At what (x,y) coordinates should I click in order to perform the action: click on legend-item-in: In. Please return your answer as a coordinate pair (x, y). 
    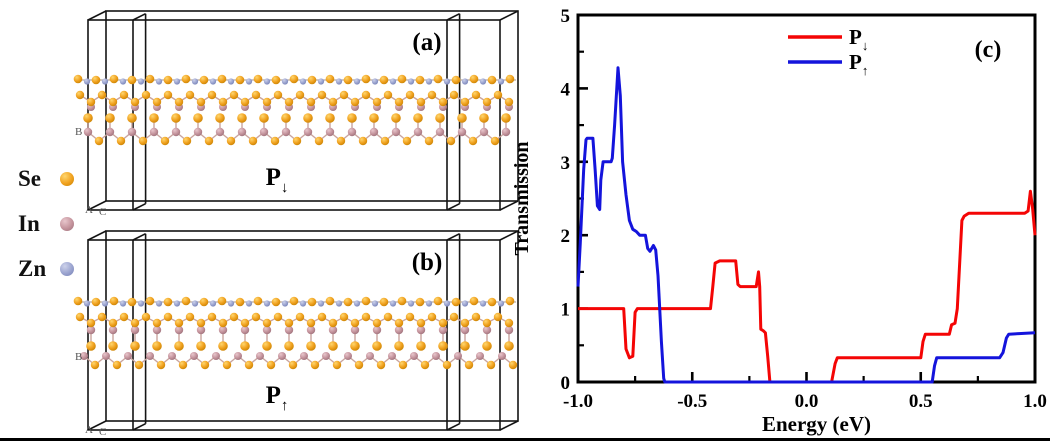
    Looking at the image, I should click on (63, 223).